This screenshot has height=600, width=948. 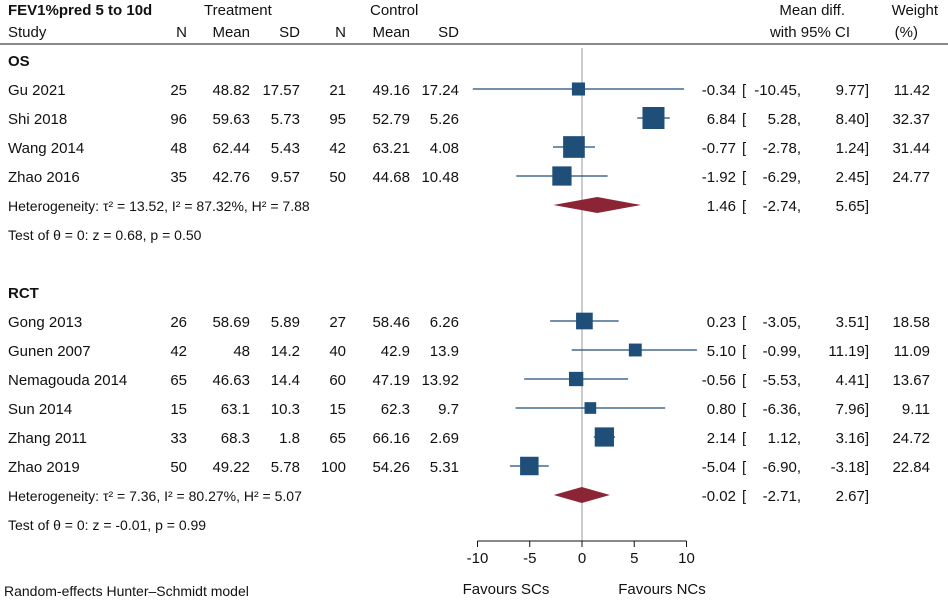 I want to click on ci-upper-value: 3.51], so click(x=852, y=322).